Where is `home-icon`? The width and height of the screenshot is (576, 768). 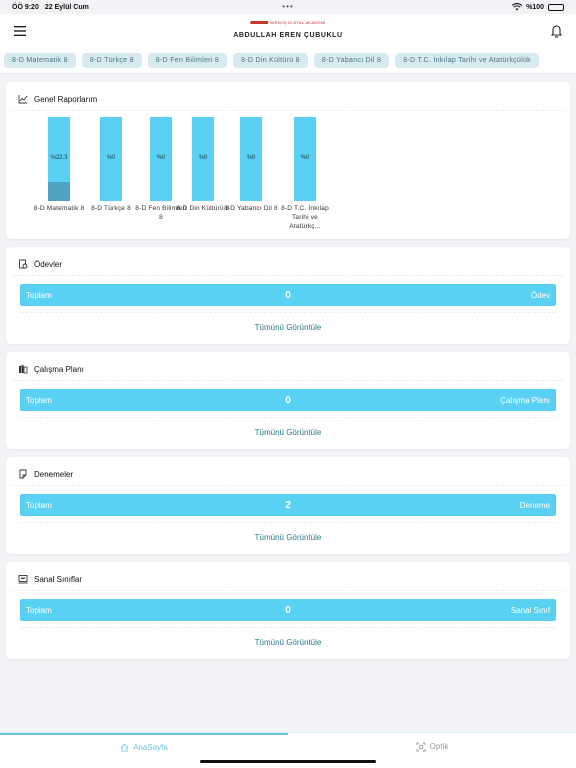 home-icon is located at coordinates (124, 747).